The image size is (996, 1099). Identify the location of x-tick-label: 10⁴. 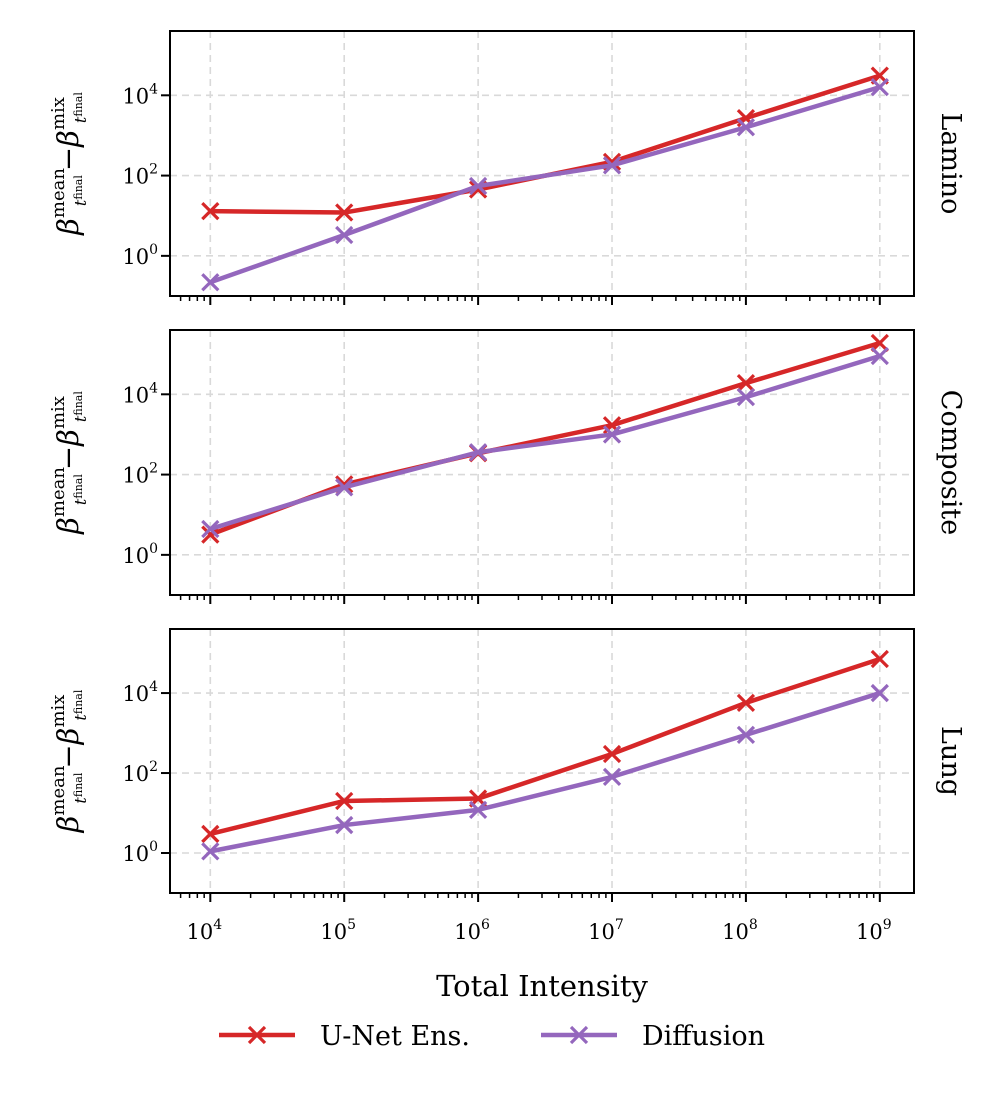
(204, 930).